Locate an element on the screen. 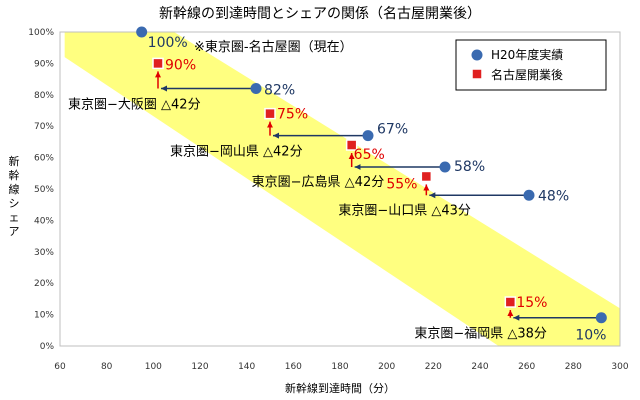  y-axis-label: 新幹線シェア is located at coordinates (14, 196).